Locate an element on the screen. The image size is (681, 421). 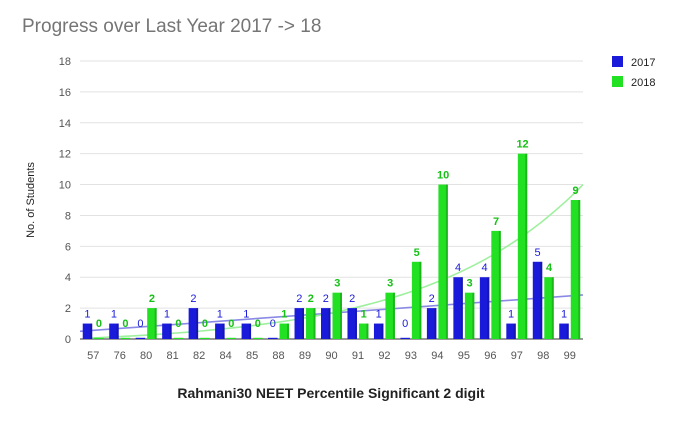
x-tick-label: 80 is located at coordinates (146, 356).